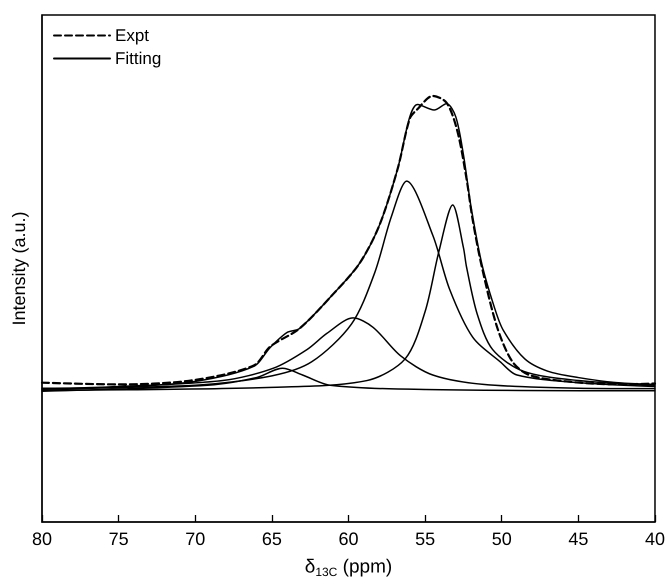 Image resolution: width=668 pixels, height=583 pixels. What do you see at coordinates (655, 539) in the screenshot?
I see `x-tick-label: 40` at bounding box center [655, 539].